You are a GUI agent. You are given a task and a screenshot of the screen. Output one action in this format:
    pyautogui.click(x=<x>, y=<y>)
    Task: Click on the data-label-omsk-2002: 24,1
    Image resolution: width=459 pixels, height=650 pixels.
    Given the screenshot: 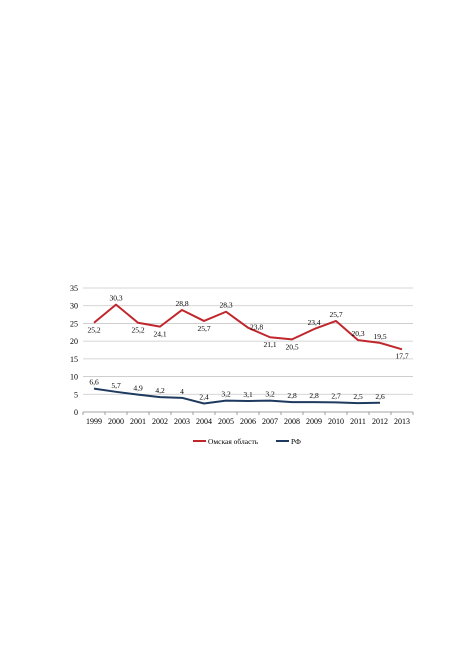 What is the action you would take?
    pyautogui.click(x=159, y=334)
    